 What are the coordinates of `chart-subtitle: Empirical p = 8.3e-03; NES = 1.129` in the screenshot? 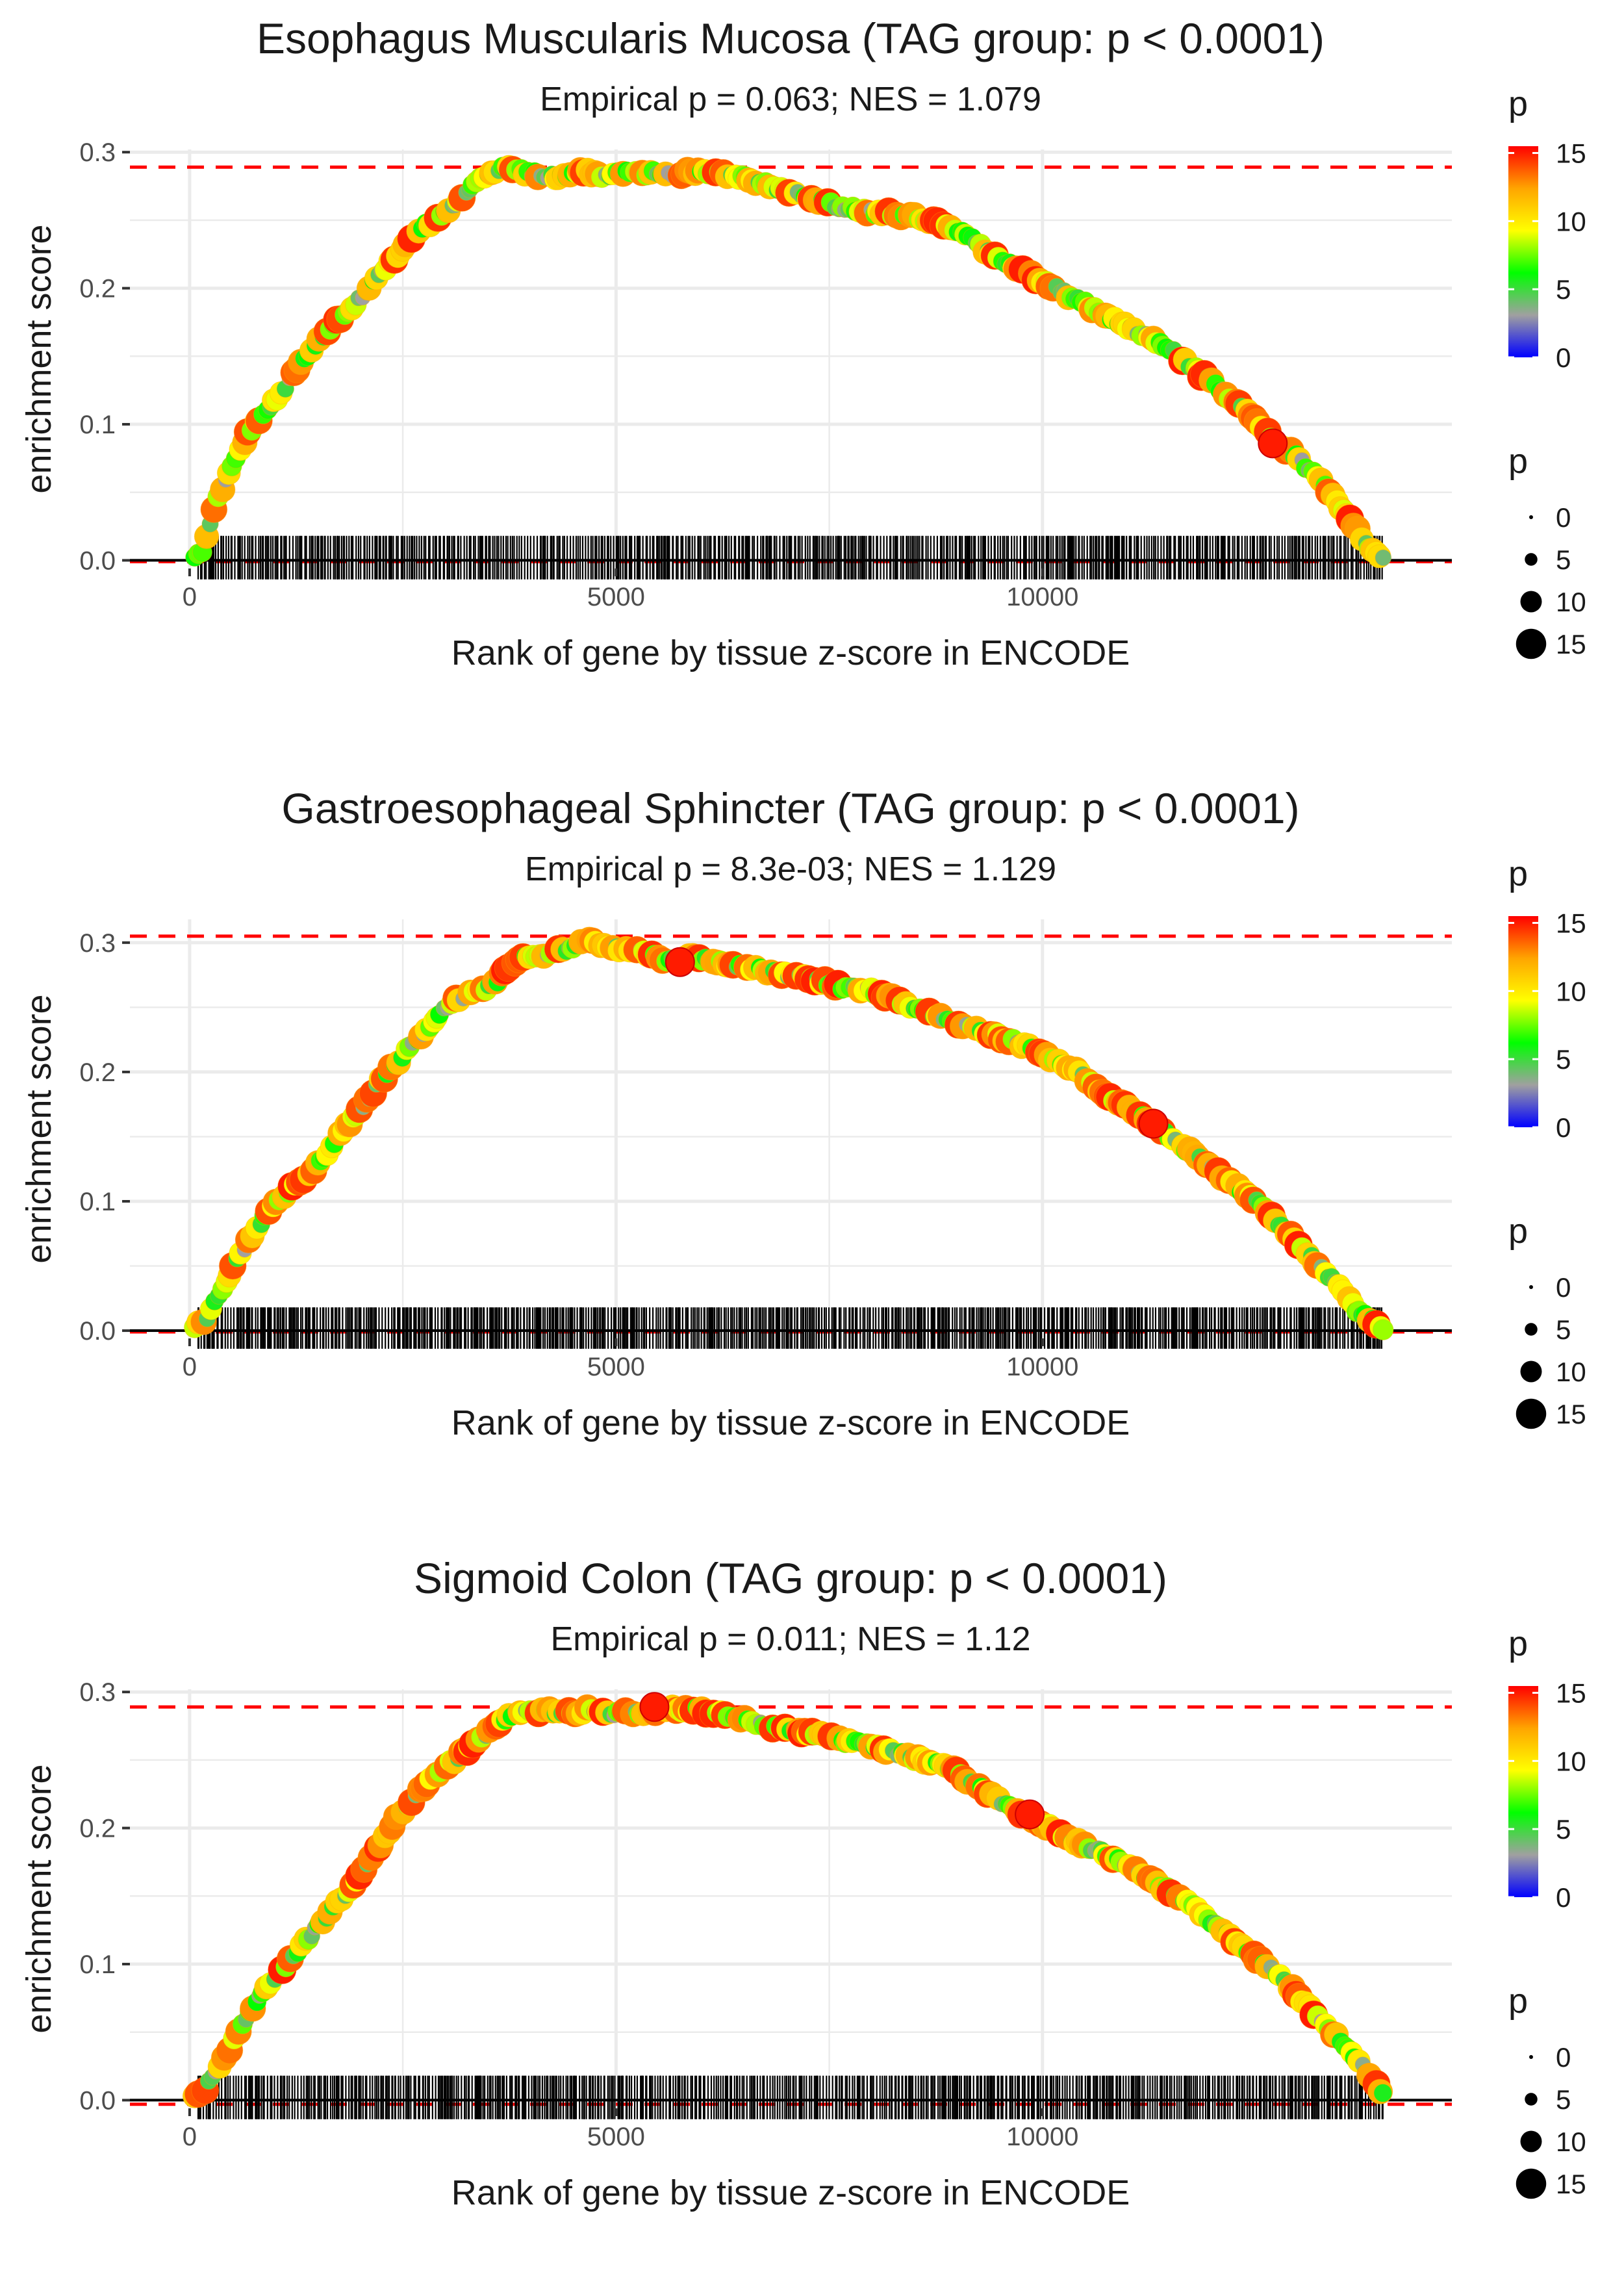 It's located at (790, 869).